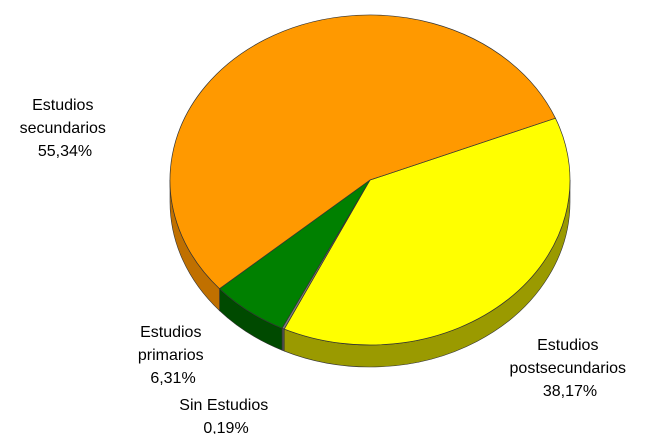  What do you see at coordinates (65, 151) in the screenshot?
I see `value-estudios-secundarios: 55,34%` at bounding box center [65, 151].